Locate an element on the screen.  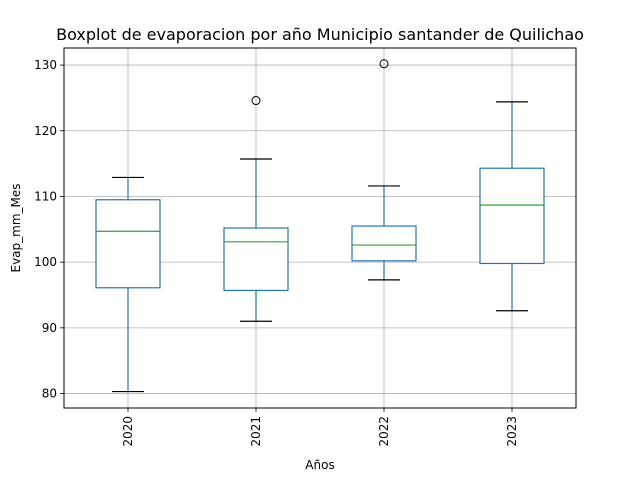
y-tick-label: 90 is located at coordinates (49, 328).